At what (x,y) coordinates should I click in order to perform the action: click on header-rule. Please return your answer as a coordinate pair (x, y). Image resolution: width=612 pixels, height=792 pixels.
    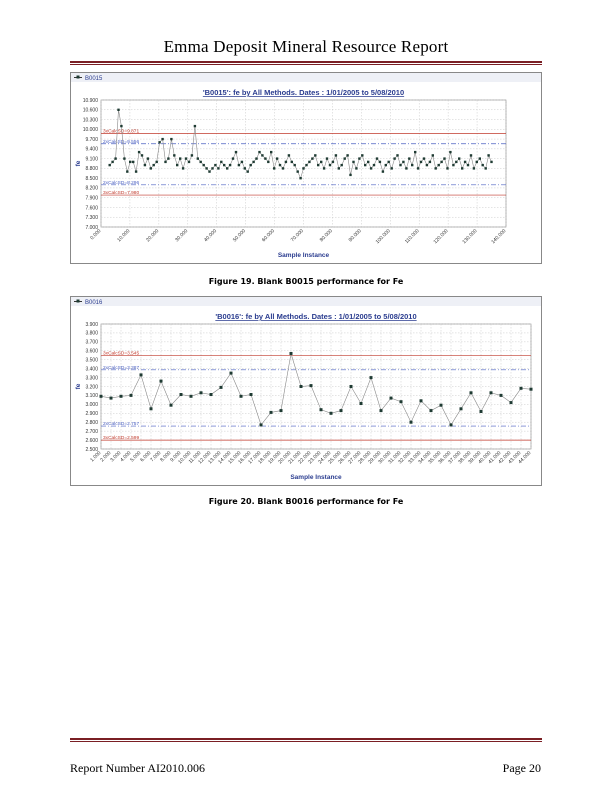
    Looking at the image, I should click on (306, 62).